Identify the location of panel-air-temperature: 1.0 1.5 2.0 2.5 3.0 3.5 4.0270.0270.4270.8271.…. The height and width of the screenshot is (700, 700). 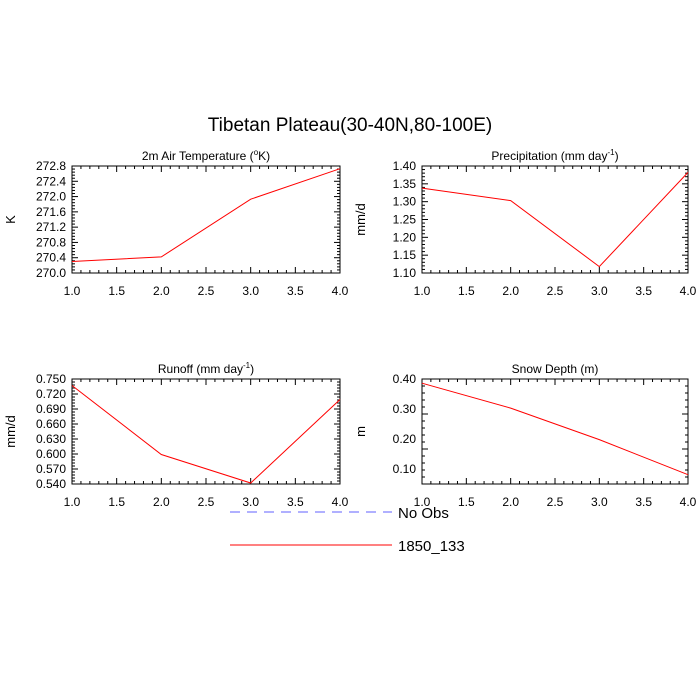
(176, 223).